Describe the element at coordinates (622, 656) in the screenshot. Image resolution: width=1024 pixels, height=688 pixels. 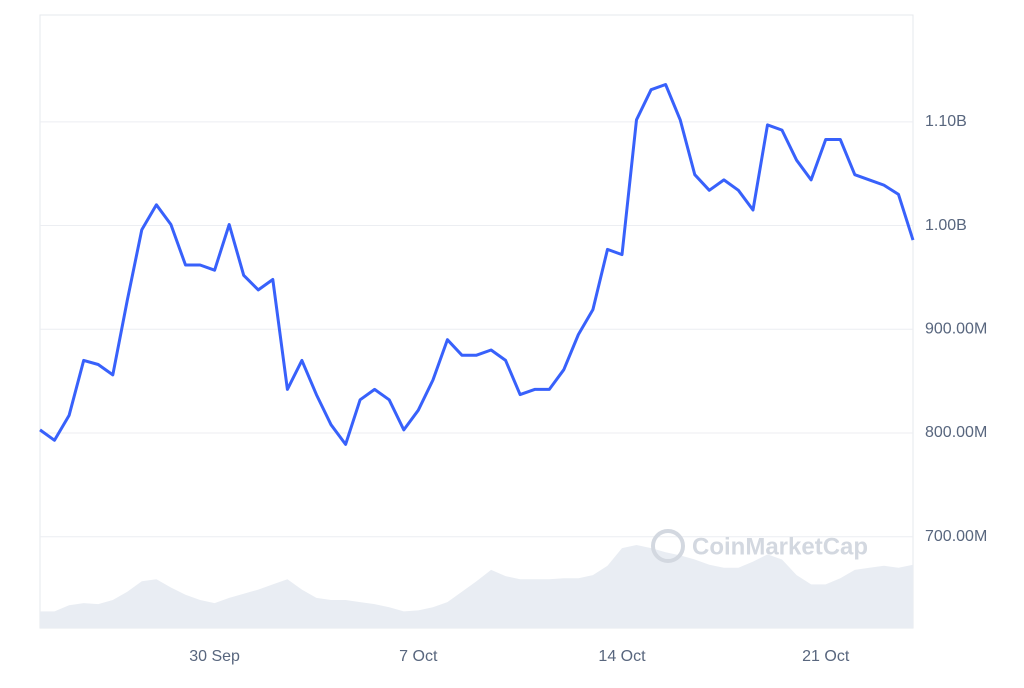
I see `x-tick-label: 14 Oct` at that location.